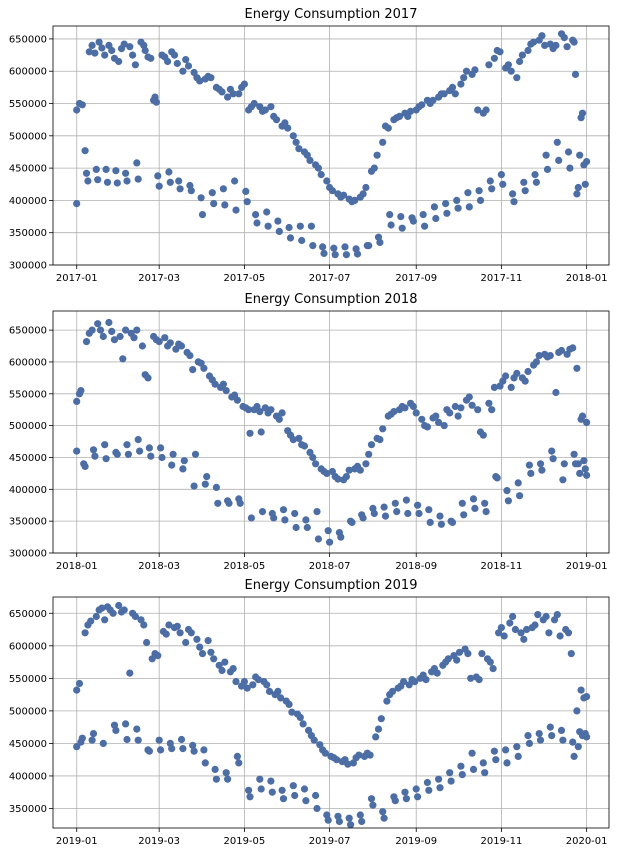 This screenshot has width=617, height=862. I want to click on y-tick-label: 300000, so click(28, 554).